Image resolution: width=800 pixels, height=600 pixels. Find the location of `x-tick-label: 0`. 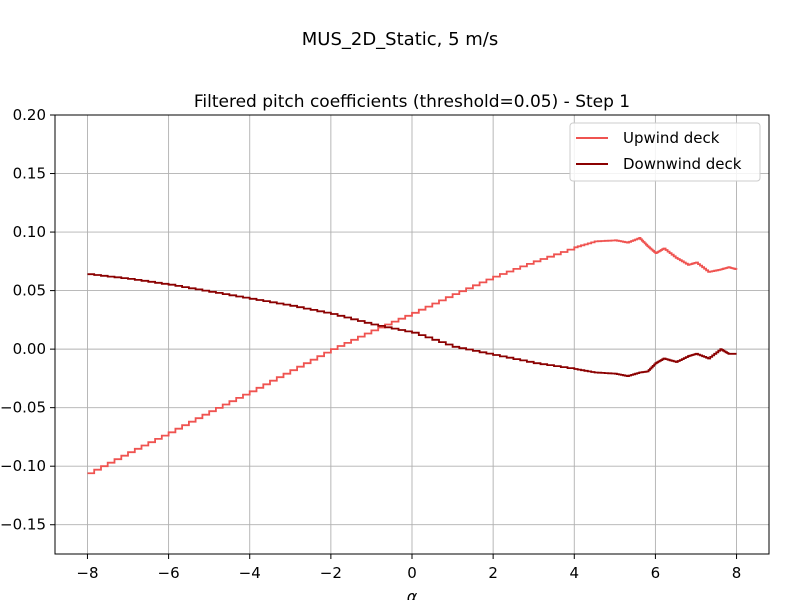

x-tick-label: 0 is located at coordinates (412, 573).